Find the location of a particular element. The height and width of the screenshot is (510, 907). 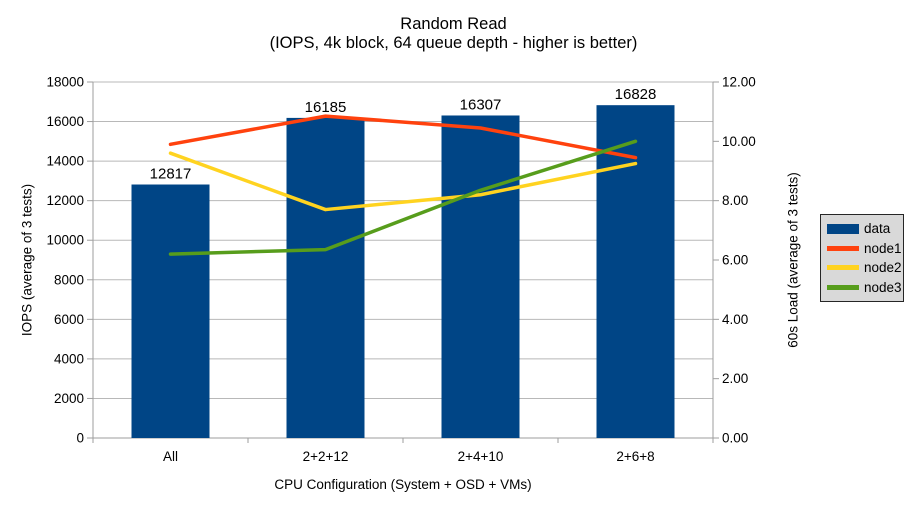

y-tick-label-left: 8000 is located at coordinates (69, 279).